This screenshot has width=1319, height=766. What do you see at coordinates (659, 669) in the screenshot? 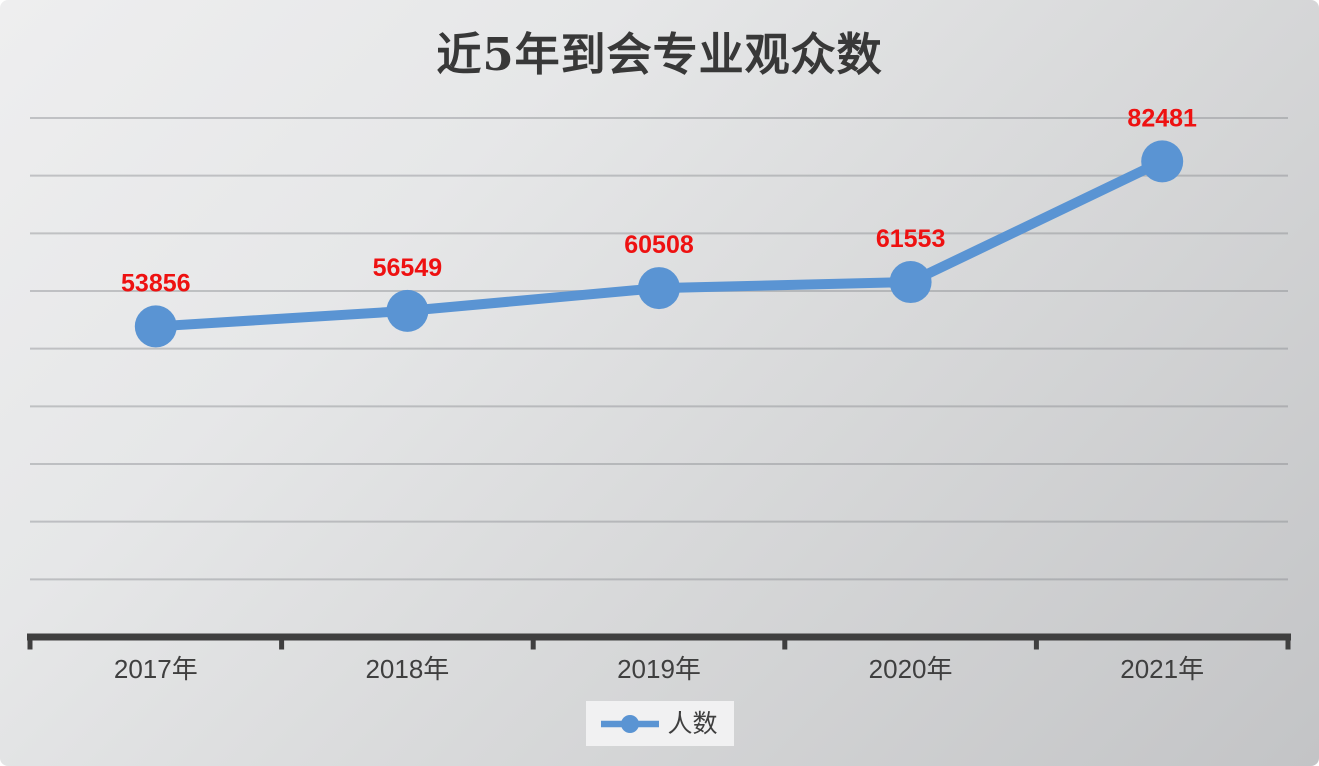
I see `x-axis-tick-label: 2019年` at bounding box center [659, 669].